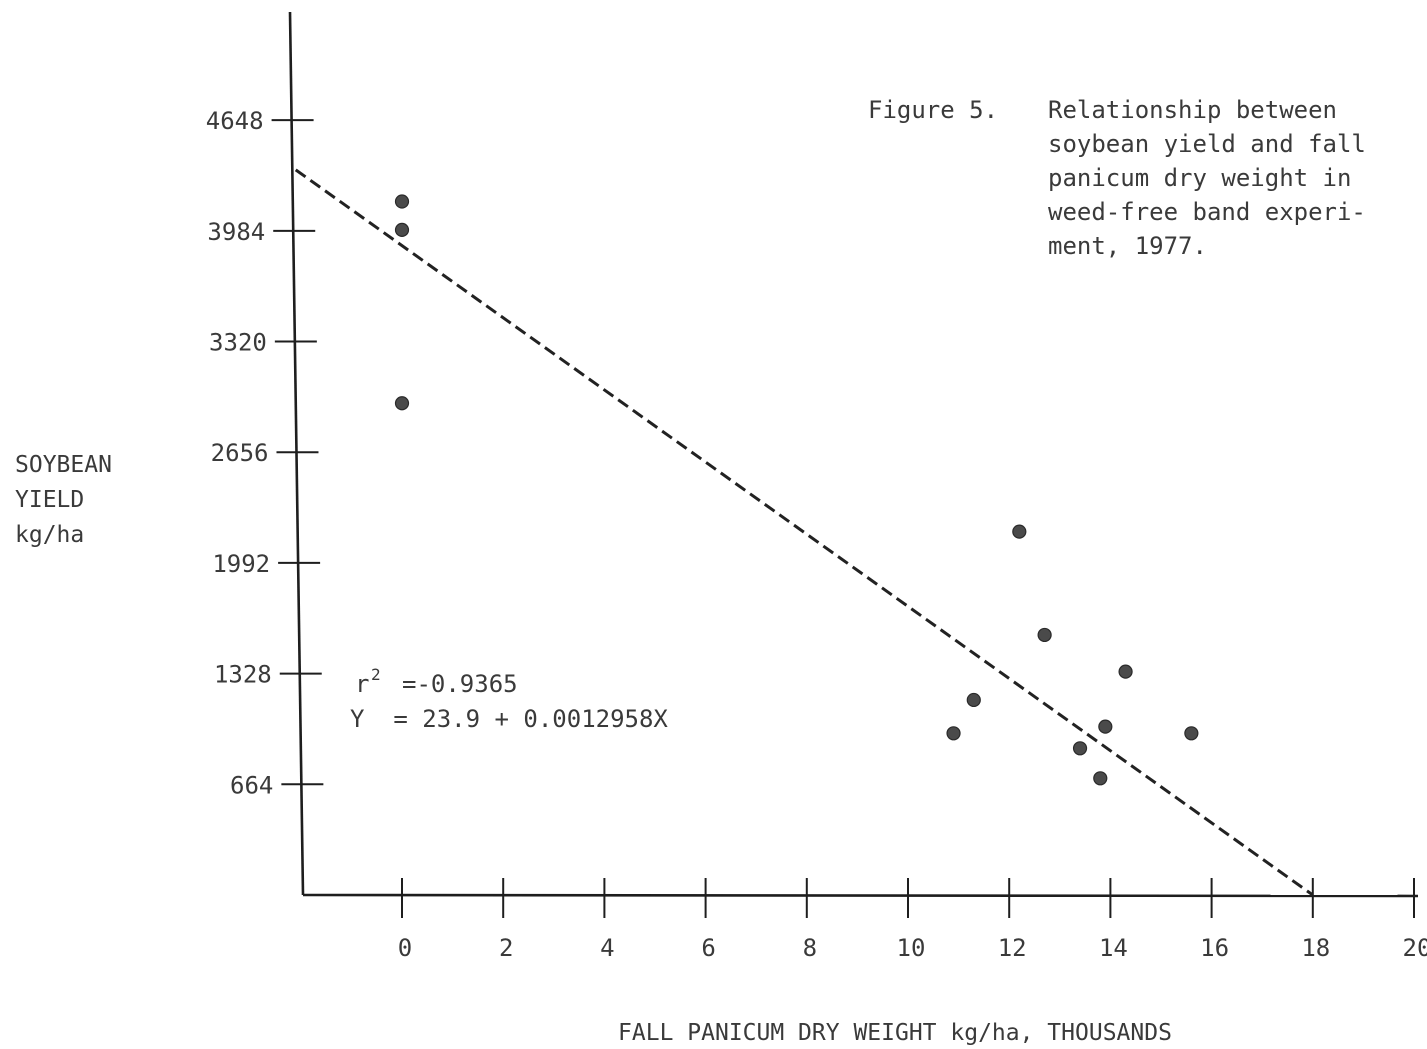 The width and height of the screenshot is (1427, 1049). What do you see at coordinates (1012, 948) in the screenshot?
I see `x-tick-label: 12` at bounding box center [1012, 948].